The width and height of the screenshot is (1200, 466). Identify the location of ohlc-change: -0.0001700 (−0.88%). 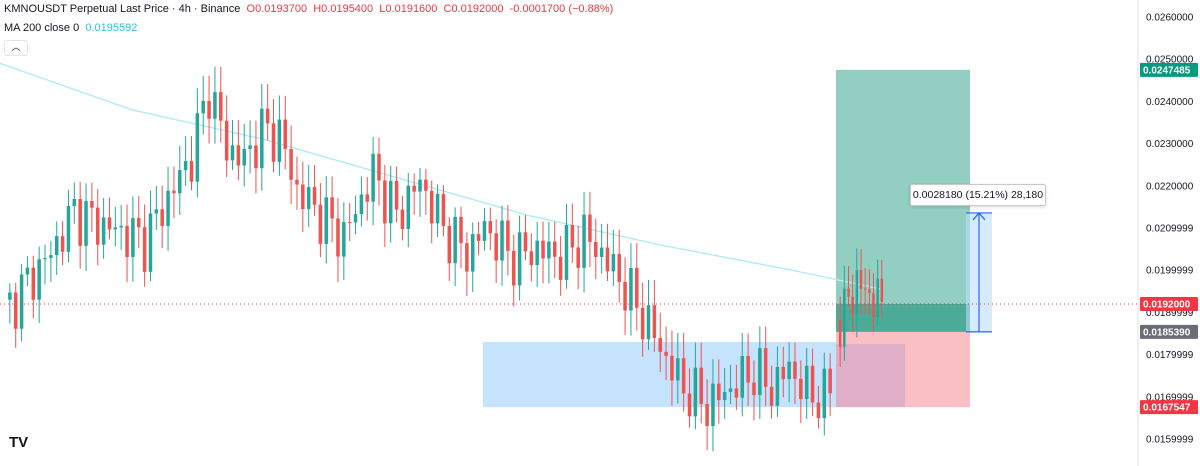
(561, 9).